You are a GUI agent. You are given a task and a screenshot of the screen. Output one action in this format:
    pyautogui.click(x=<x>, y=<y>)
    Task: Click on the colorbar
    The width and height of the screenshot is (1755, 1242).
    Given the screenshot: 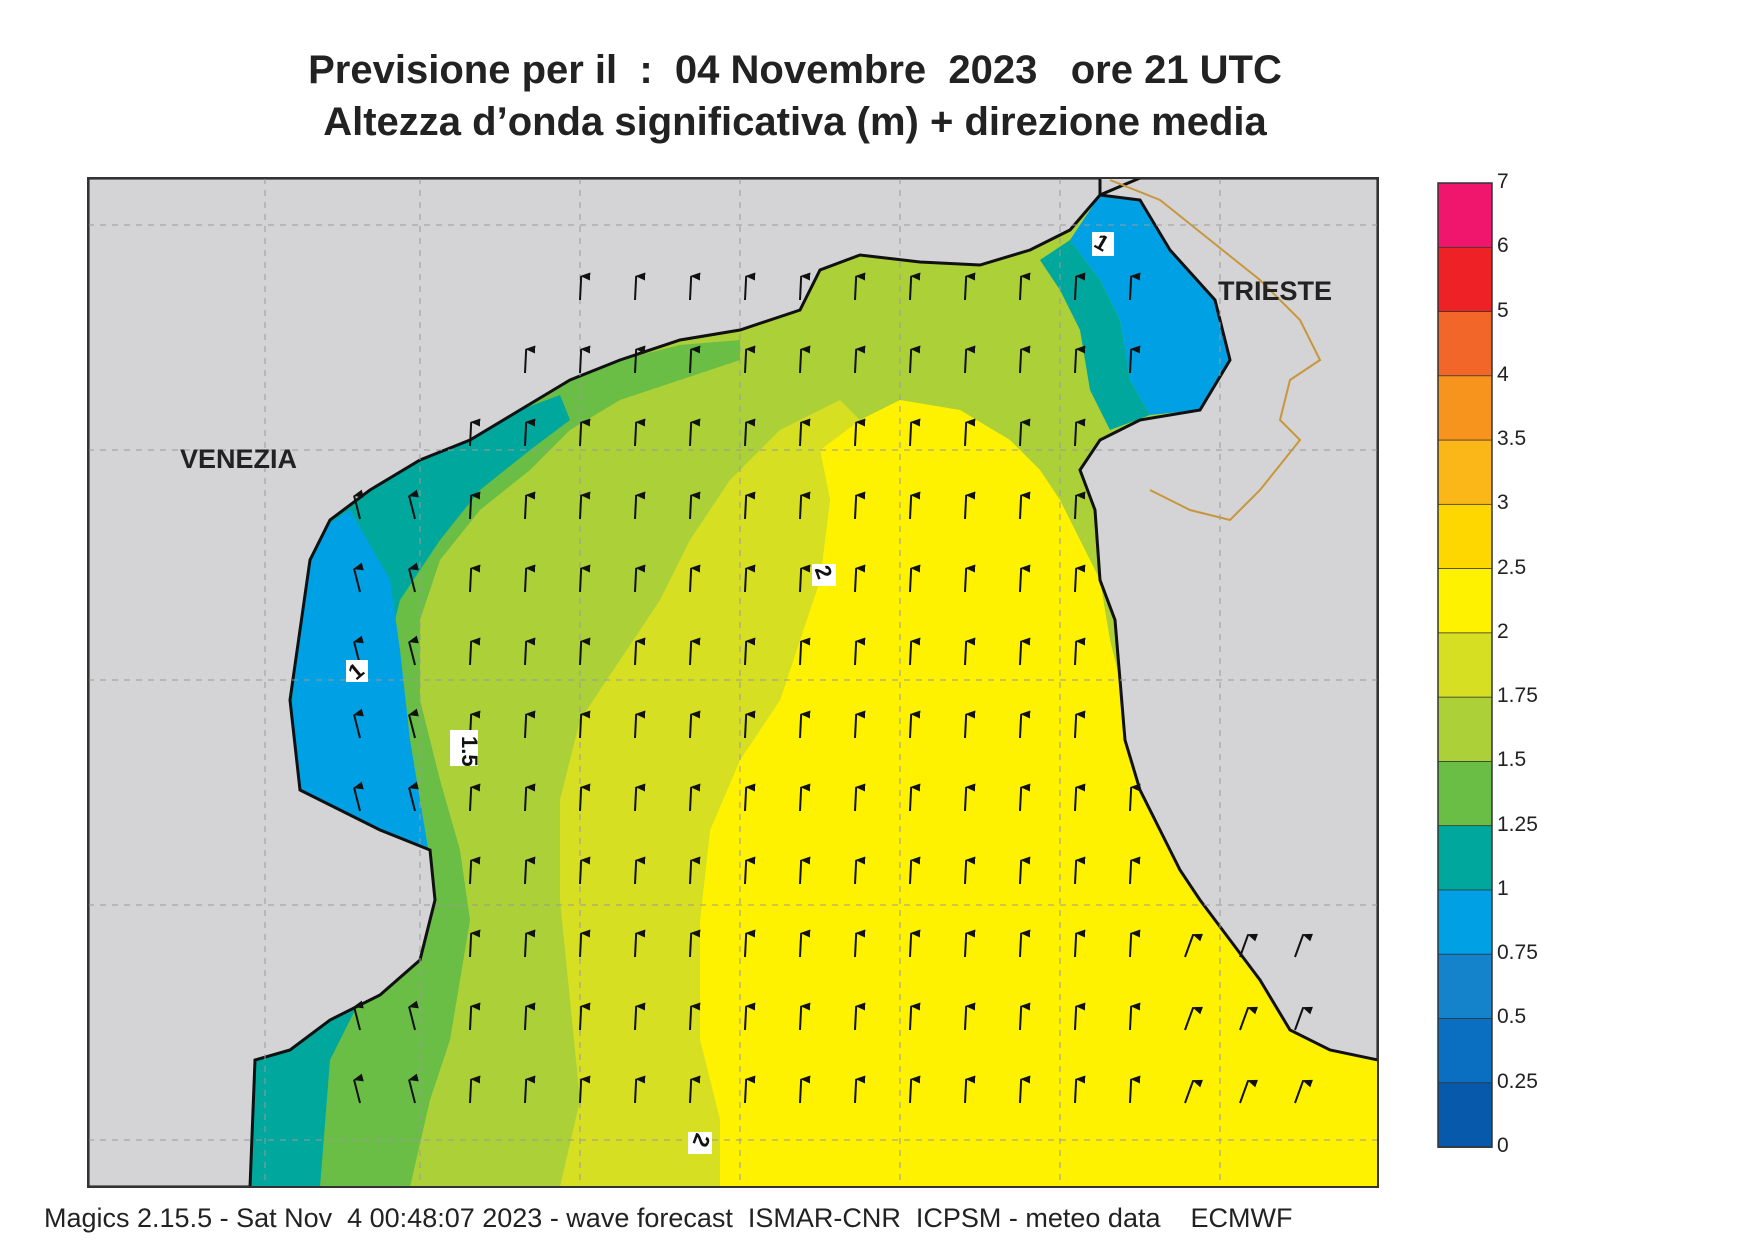 What is the action you would take?
    pyautogui.click(x=1465, y=665)
    